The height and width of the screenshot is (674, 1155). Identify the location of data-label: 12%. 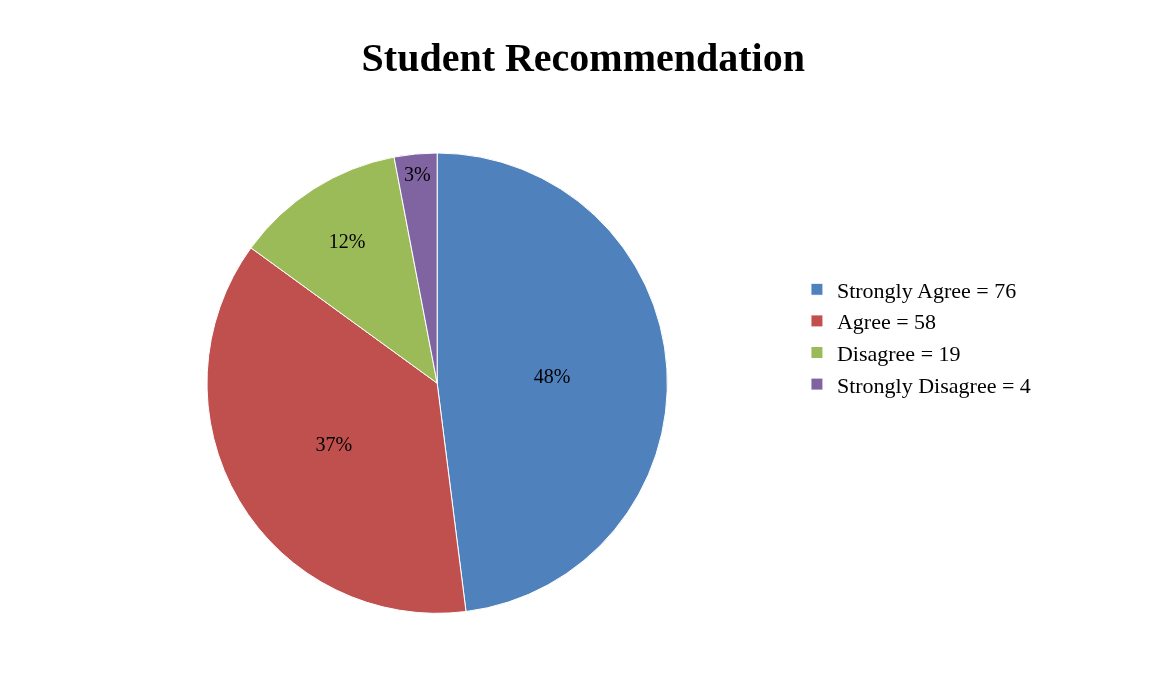
(347, 241).